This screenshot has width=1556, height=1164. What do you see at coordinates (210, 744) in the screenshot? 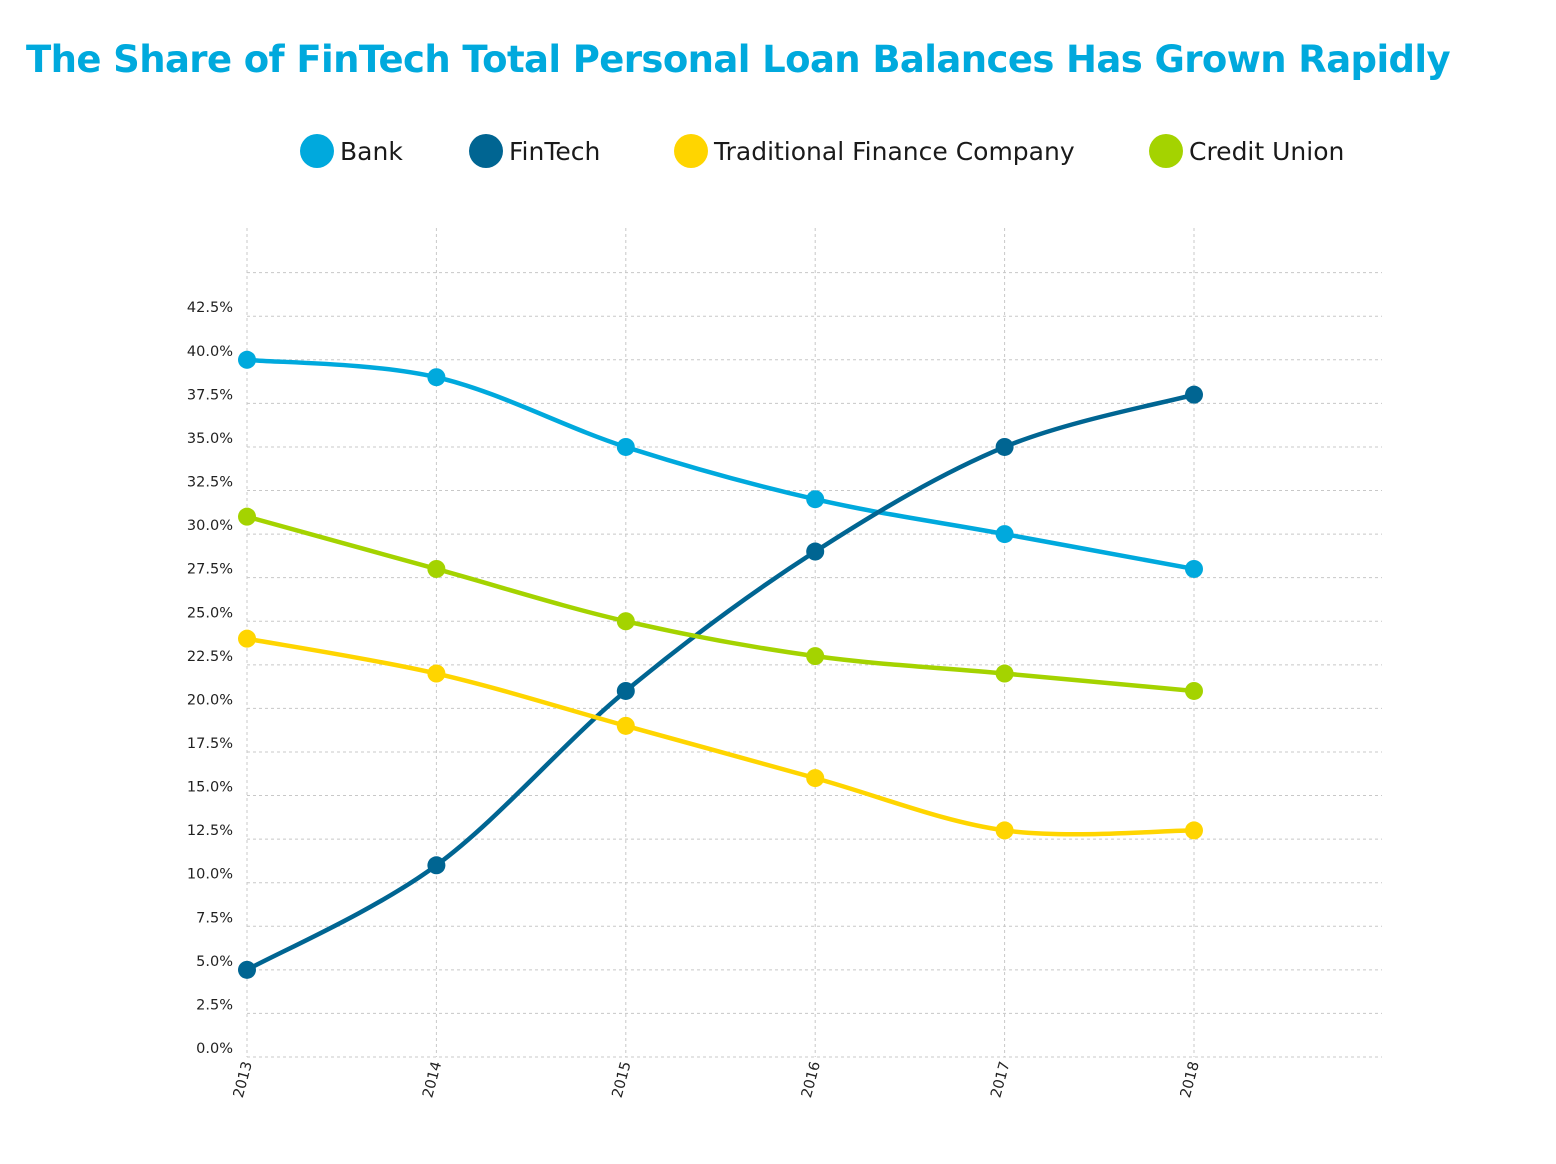
I see `y-tick-label: 17.5%` at bounding box center [210, 744].